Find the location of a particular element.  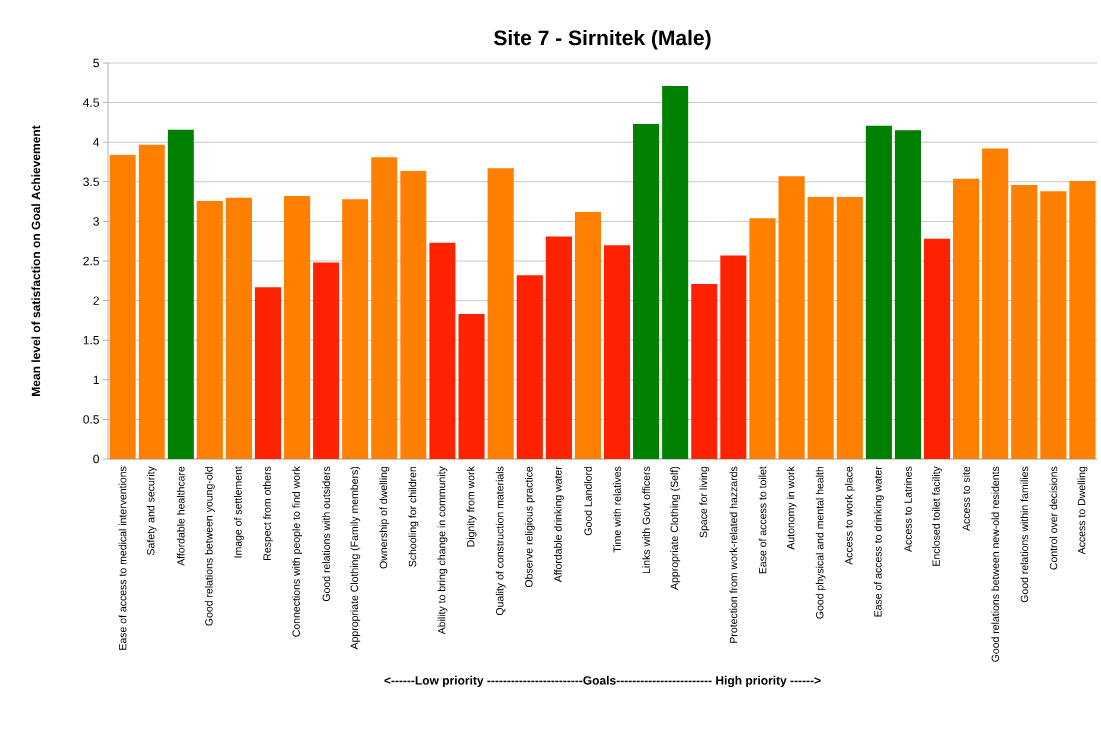

x-tick-label: Access to site is located at coordinates (966, 498).